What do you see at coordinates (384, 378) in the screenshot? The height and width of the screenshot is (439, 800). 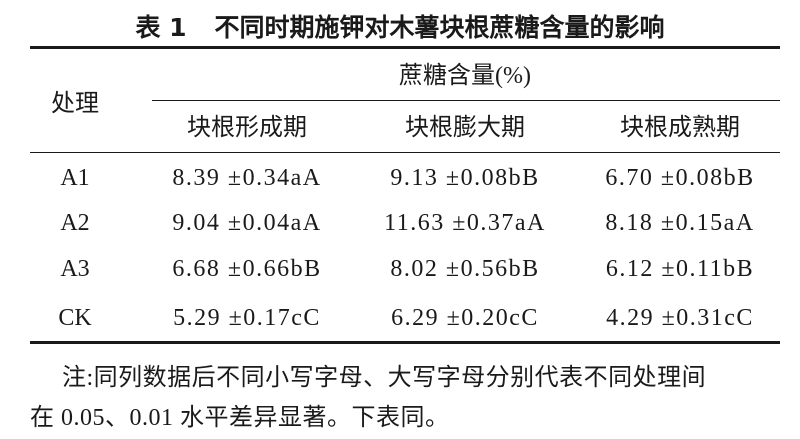 I see `note-line: 注:同列数据后不同小写字母、大写字母分别代表不同处理间` at bounding box center [384, 378].